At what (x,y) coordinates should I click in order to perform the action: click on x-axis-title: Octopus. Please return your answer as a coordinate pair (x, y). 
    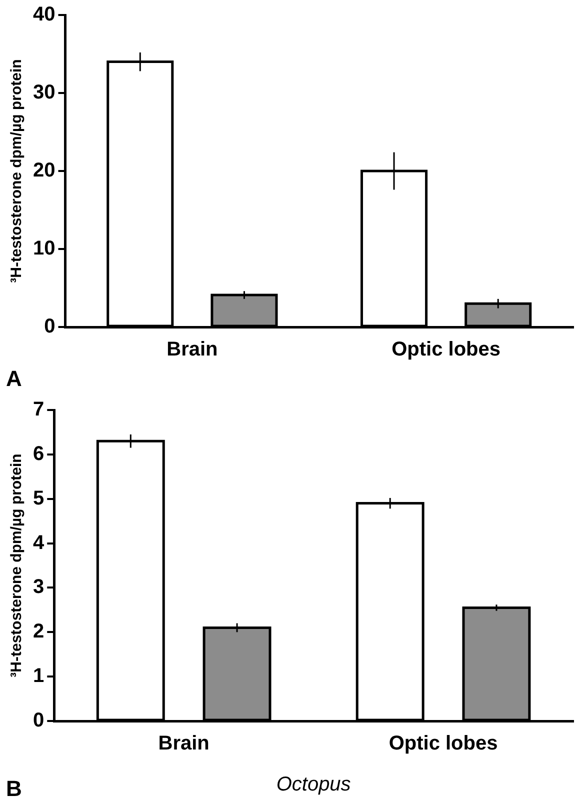
    Looking at the image, I should click on (313, 785).